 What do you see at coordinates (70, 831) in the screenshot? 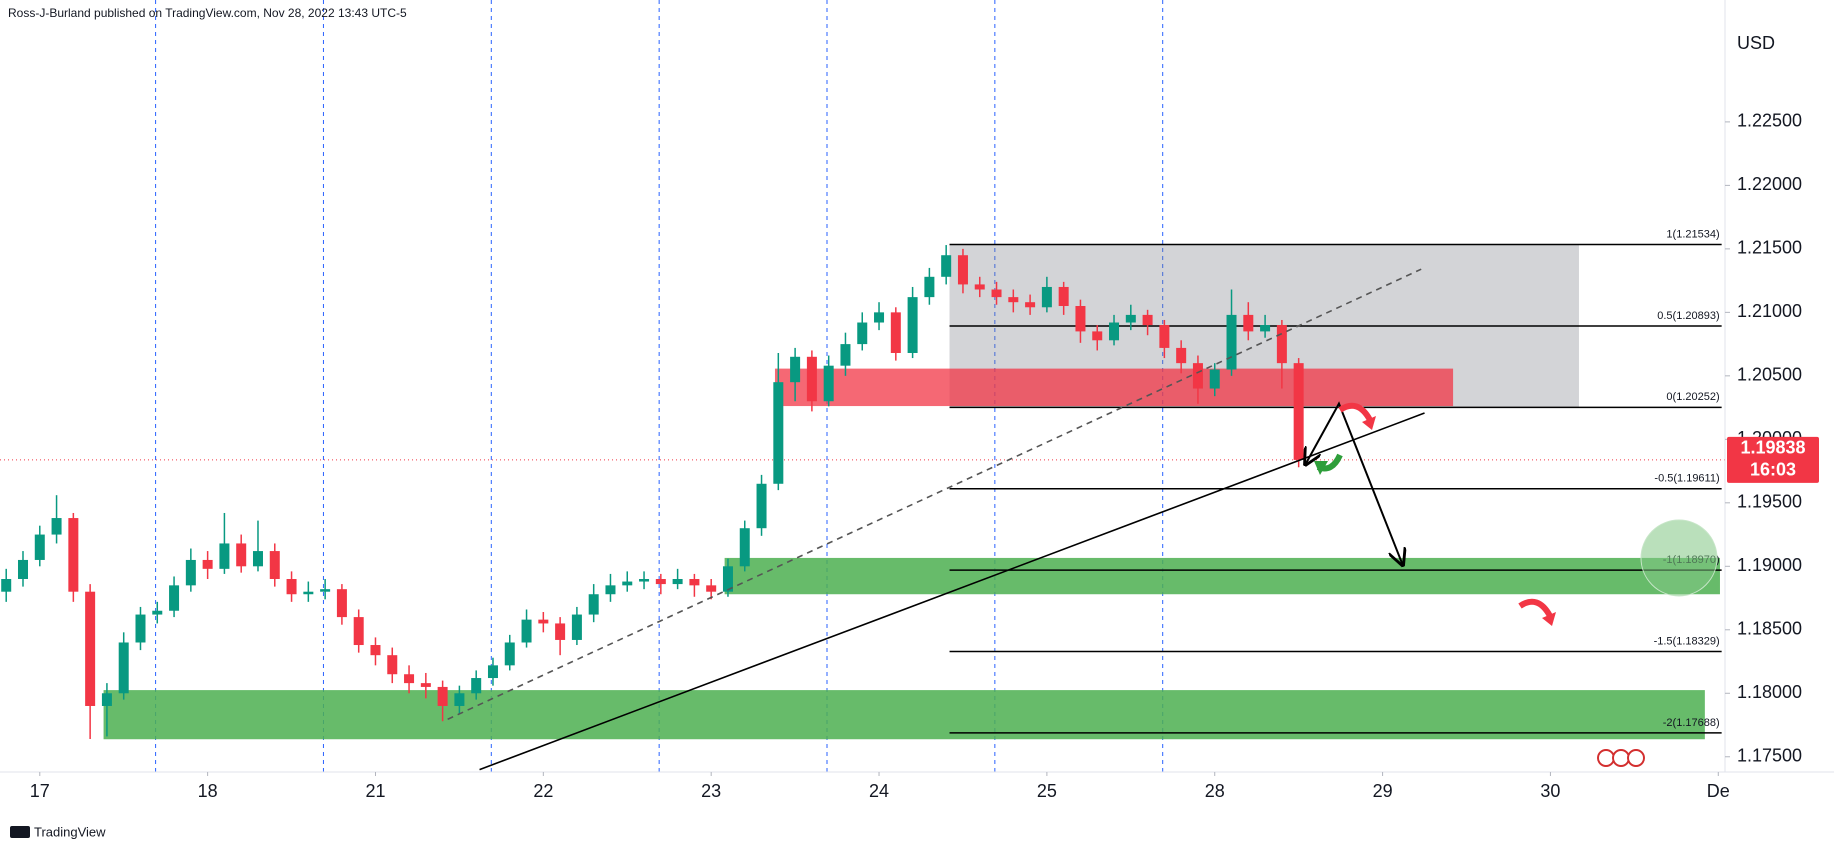
I see `footer: TradingView` at bounding box center [70, 831].